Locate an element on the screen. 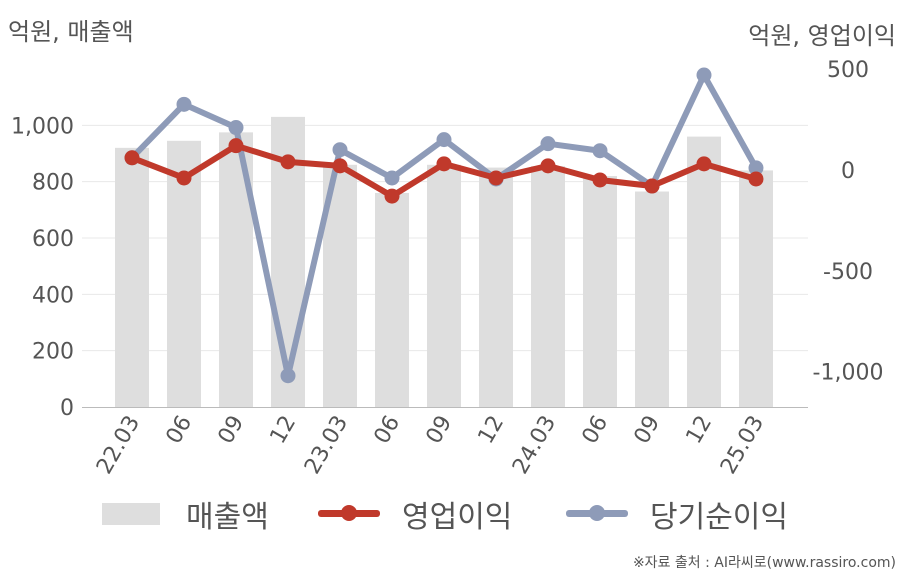 Image resolution: width=908 pixels, height=580 pixels. left-axis-tick-label: 800 is located at coordinates (53, 183).